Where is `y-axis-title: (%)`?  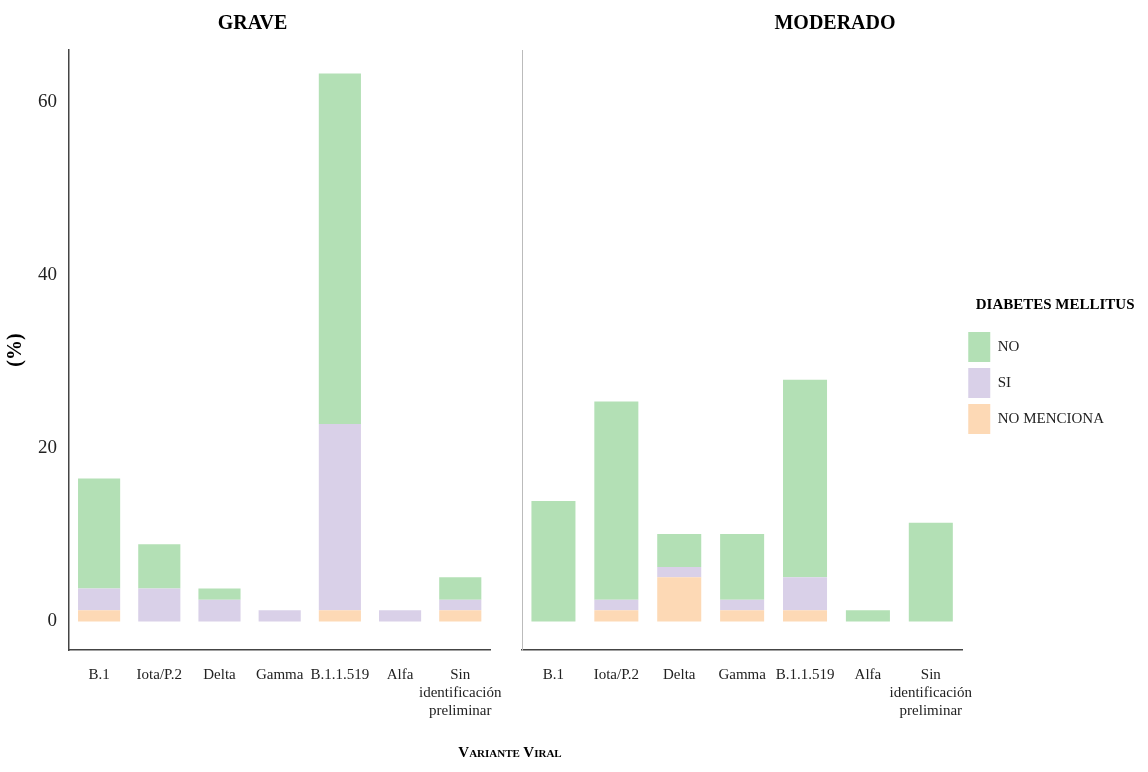
y-axis-title: (%) is located at coordinates (15, 350).